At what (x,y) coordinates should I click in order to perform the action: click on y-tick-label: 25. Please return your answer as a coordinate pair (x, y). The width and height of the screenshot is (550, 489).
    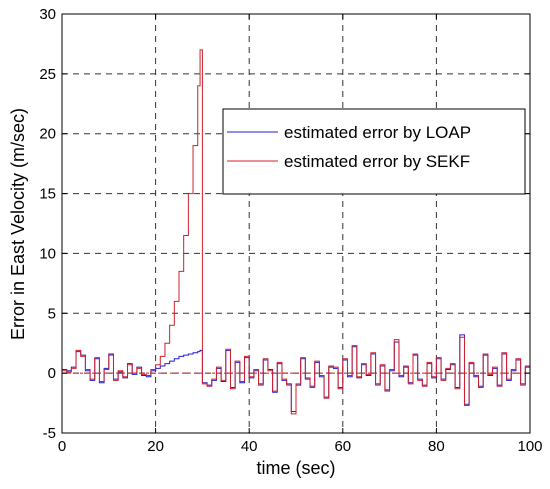
    Looking at the image, I should click on (47, 74).